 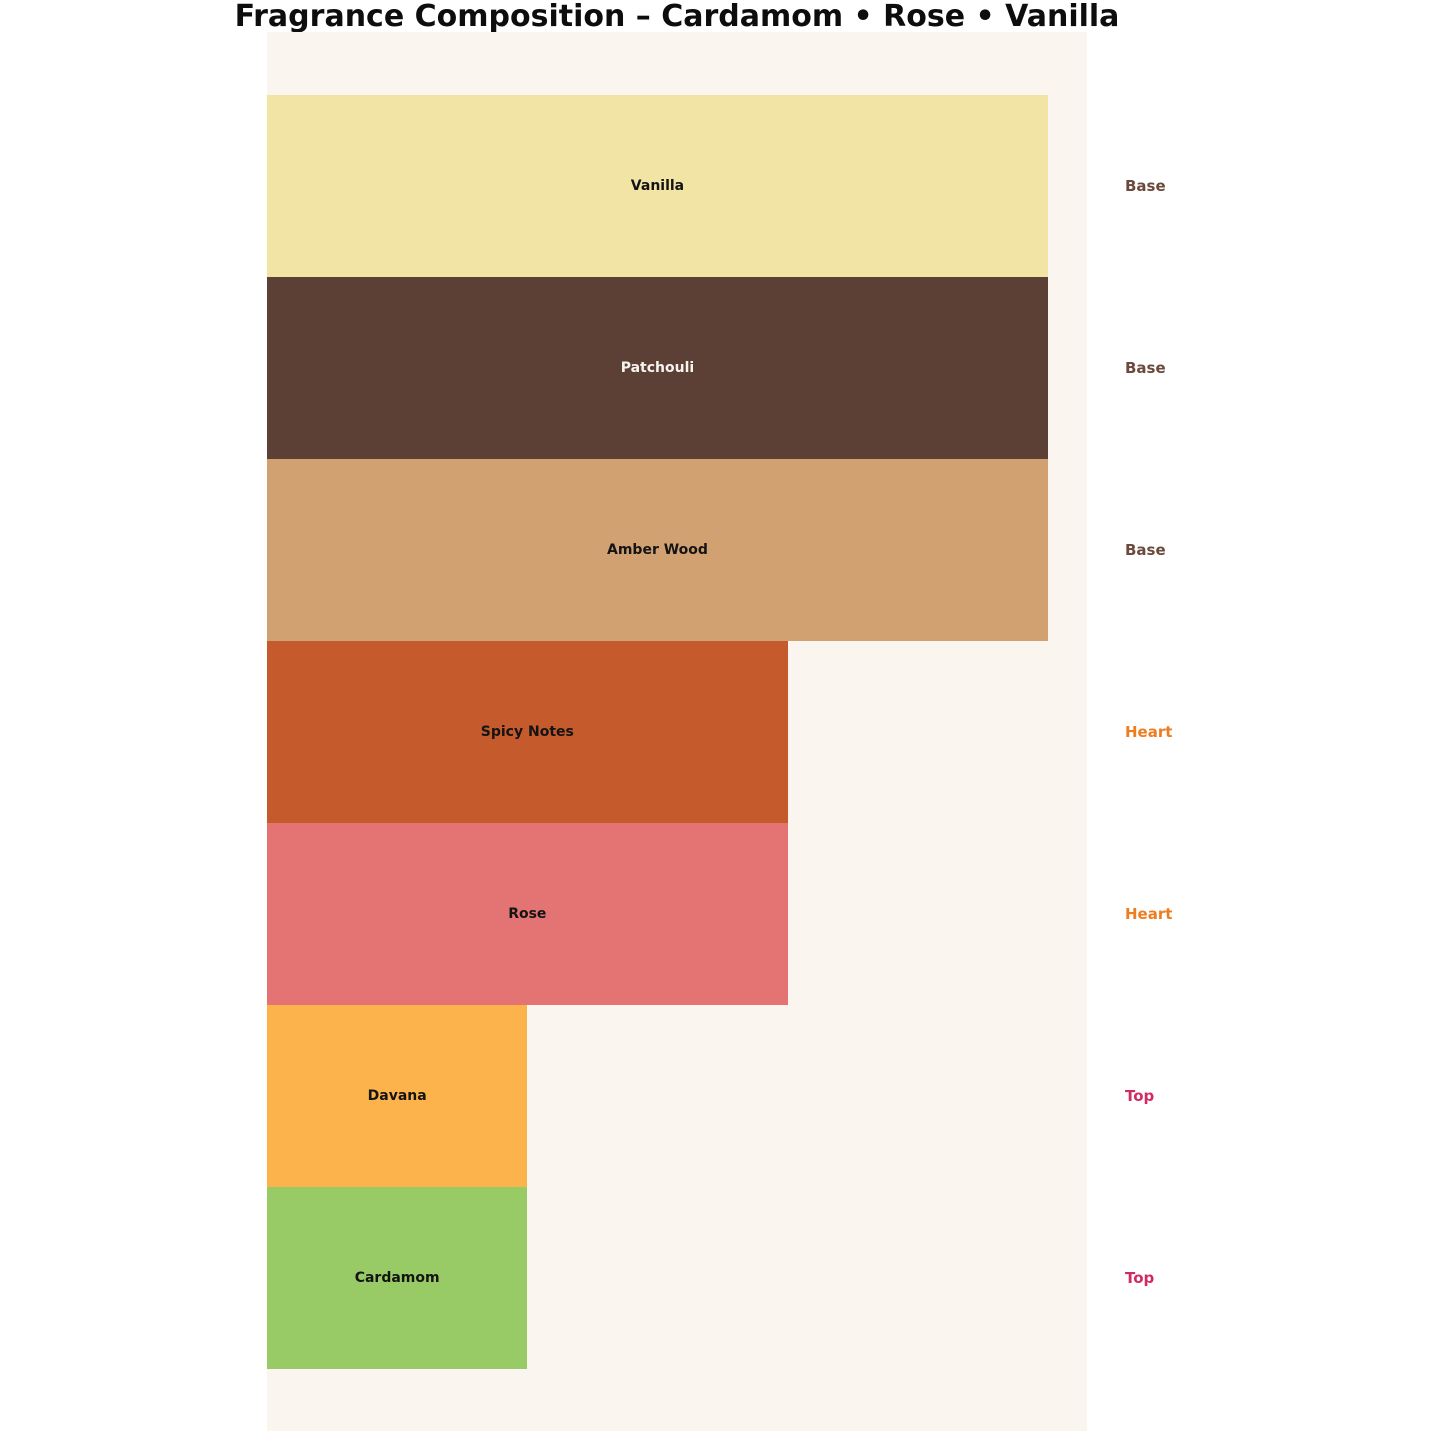 I want to click on bar-label: Amber Wood, so click(x=657, y=550).